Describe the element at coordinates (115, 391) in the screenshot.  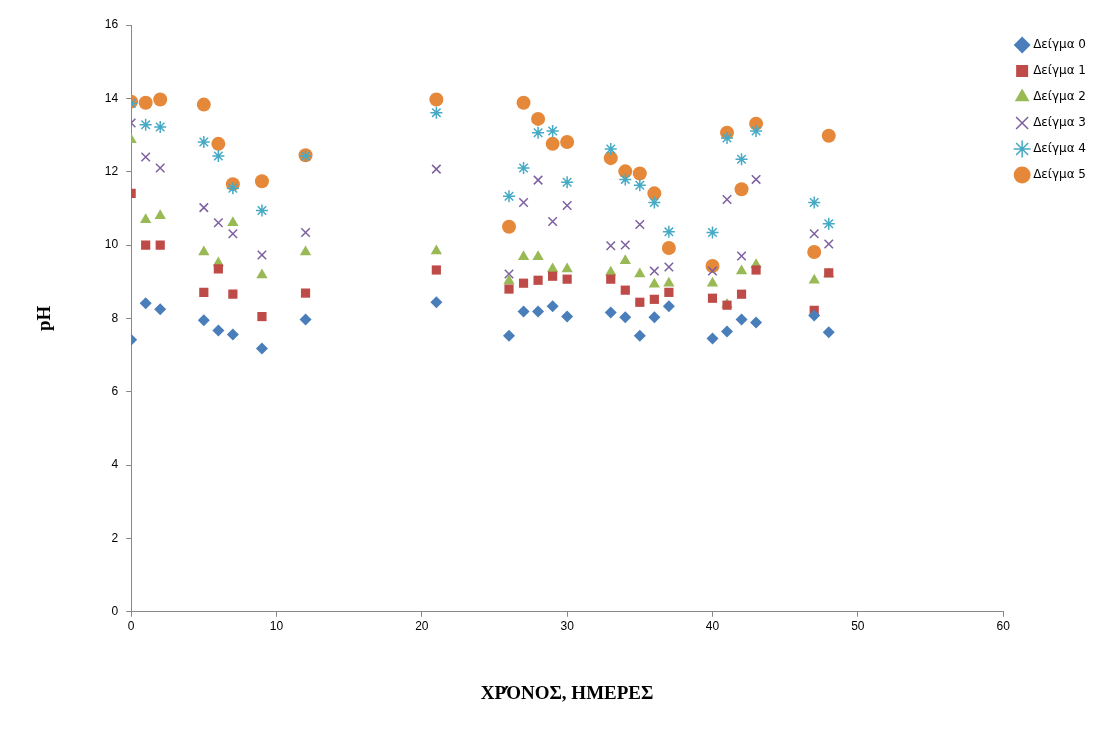
I see `y-tick-label: 6` at that location.